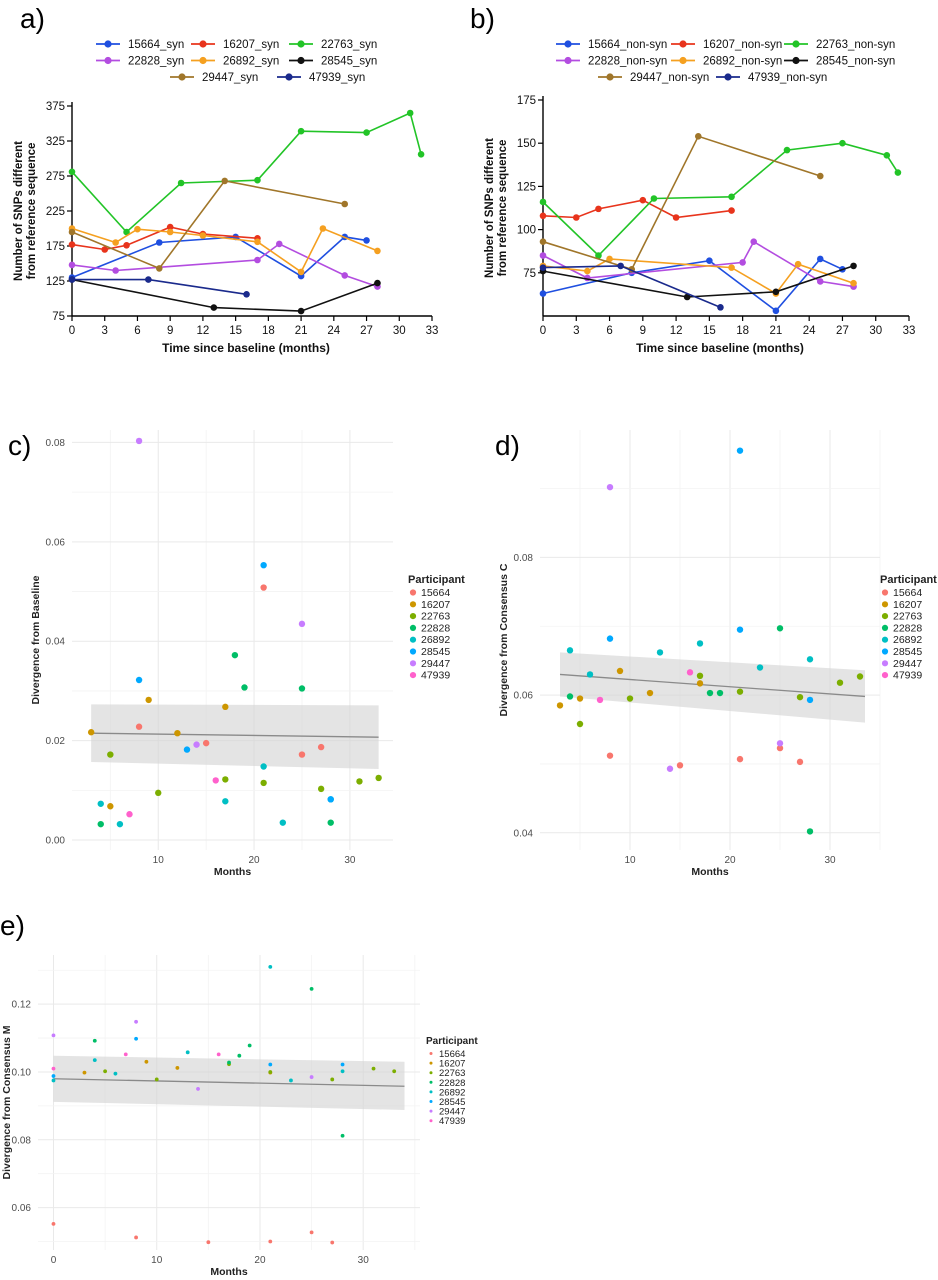  What do you see at coordinates (140, 45) in the screenshot?
I see `legend-entry: 15664_syn` at bounding box center [140, 45].